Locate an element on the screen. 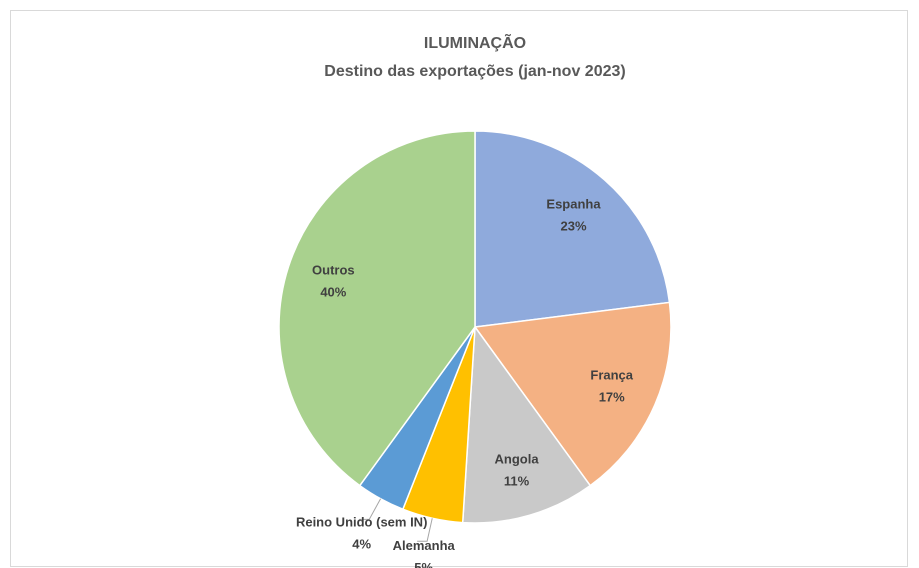  data-label-value: 4% is located at coordinates (361, 544).